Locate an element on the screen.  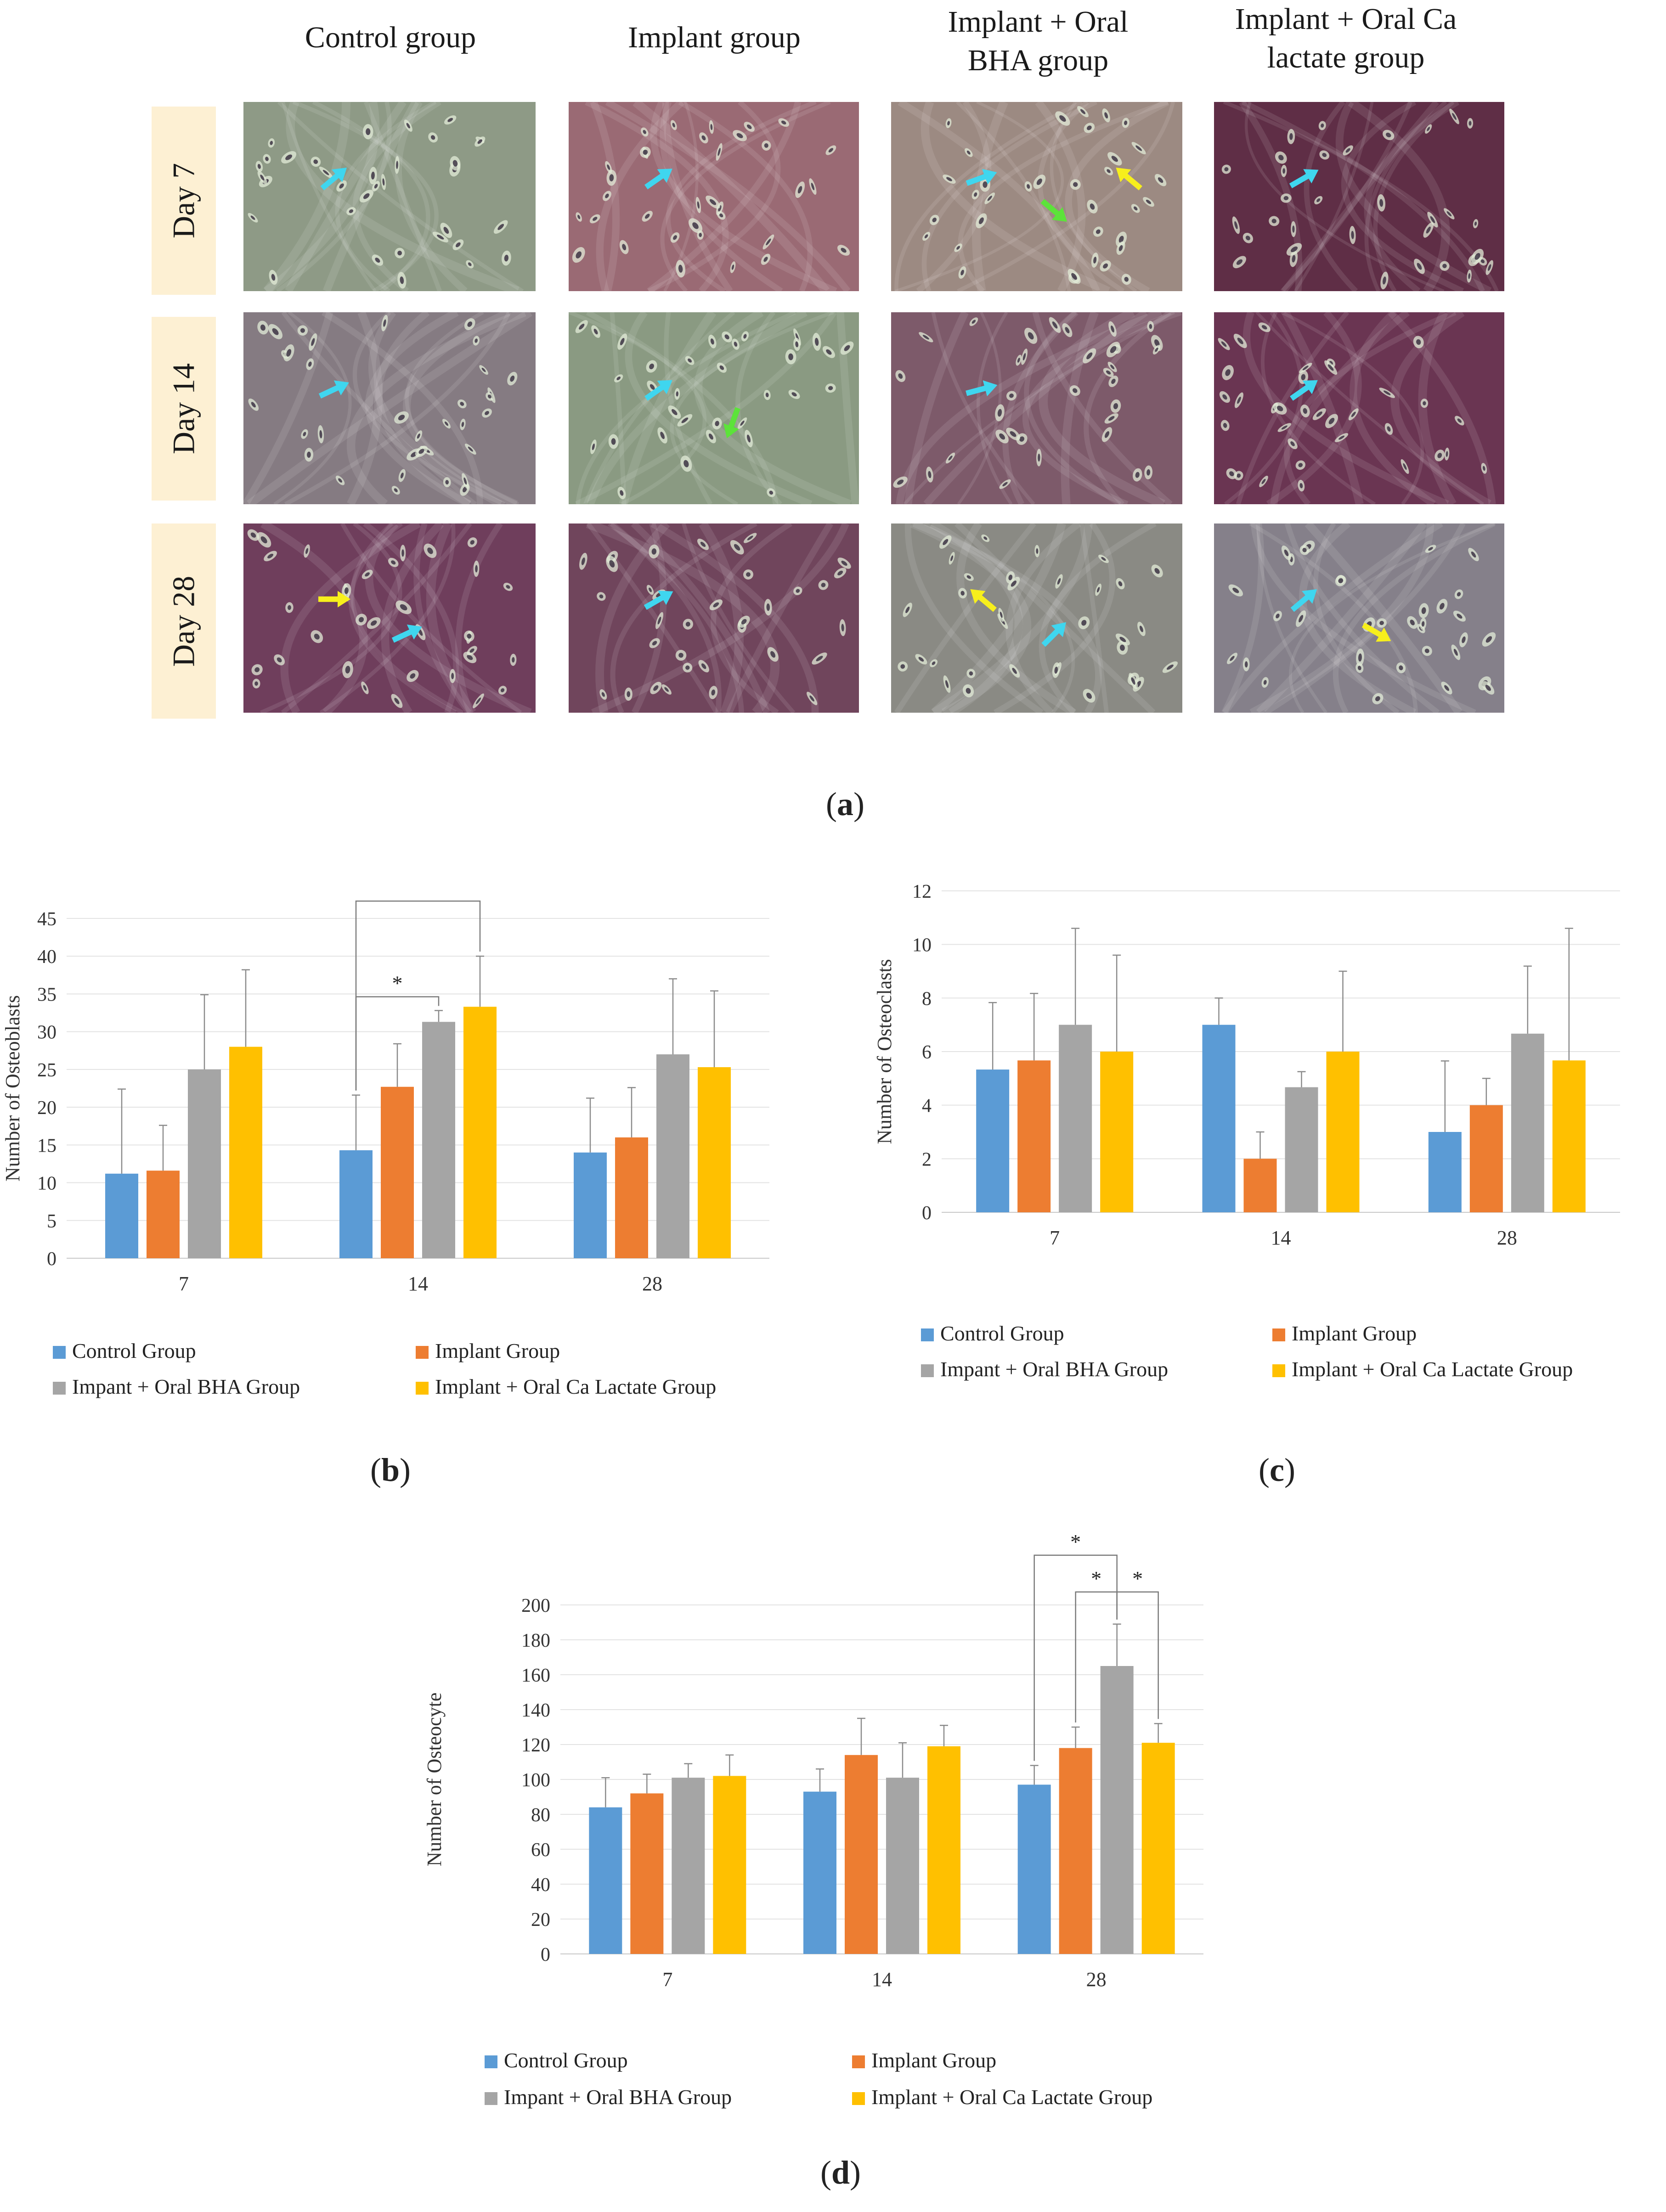
legend-c-bha: Impant + Oral BHA Group is located at coordinates (1044, 1369).